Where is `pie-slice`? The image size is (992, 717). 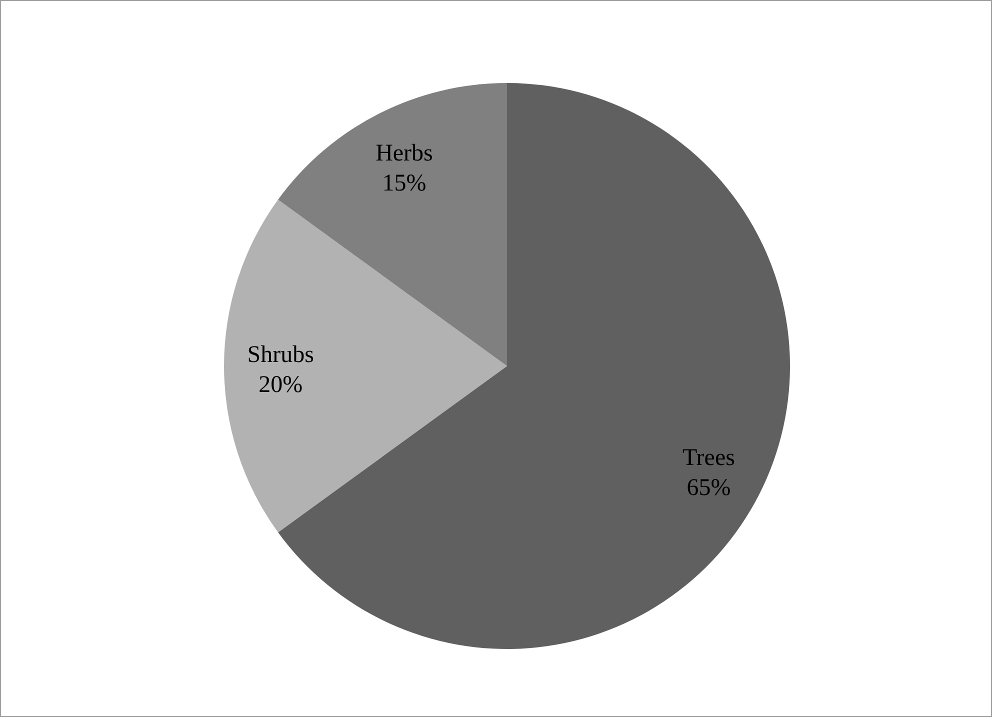 pie-slice is located at coordinates (365, 366).